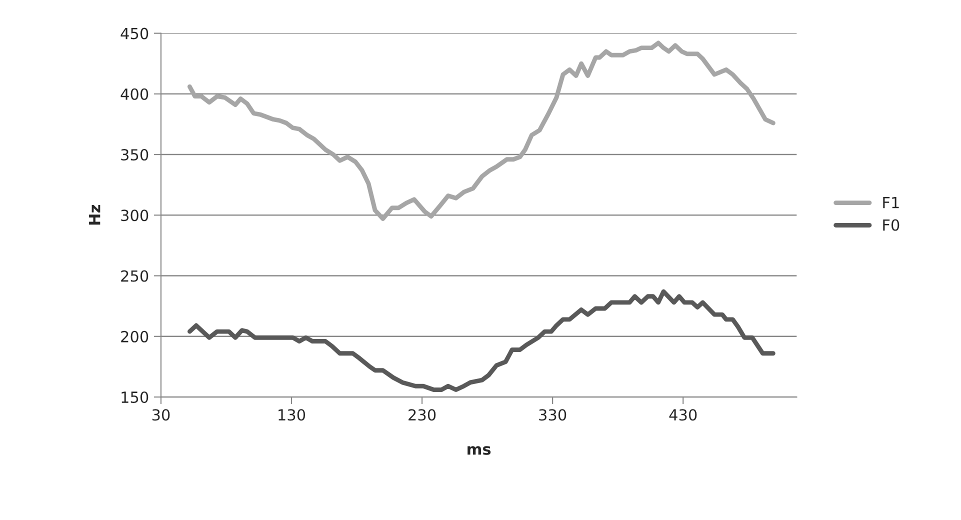 This screenshot has height=520, width=961. What do you see at coordinates (134, 336) in the screenshot?
I see `y-tick-label: 200` at bounding box center [134, 336].